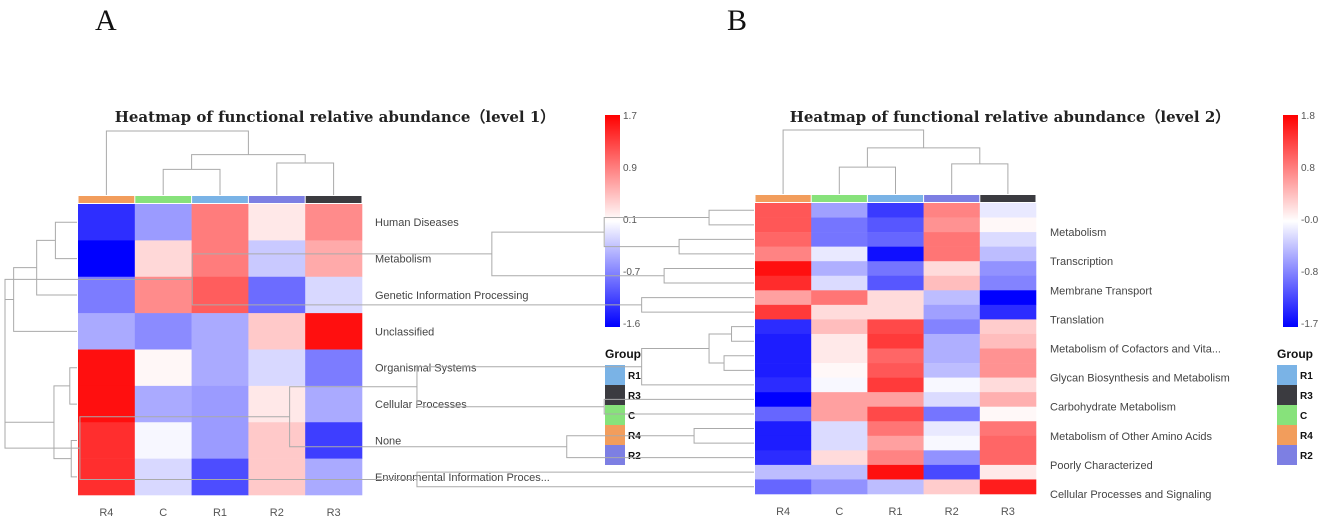 This screenshot has width=1325, height=522. What do you see at coordinates (1310, 220) in the screenshot?
I see `colorbar-tick: -0.0` at bounding box center [1310, 220].